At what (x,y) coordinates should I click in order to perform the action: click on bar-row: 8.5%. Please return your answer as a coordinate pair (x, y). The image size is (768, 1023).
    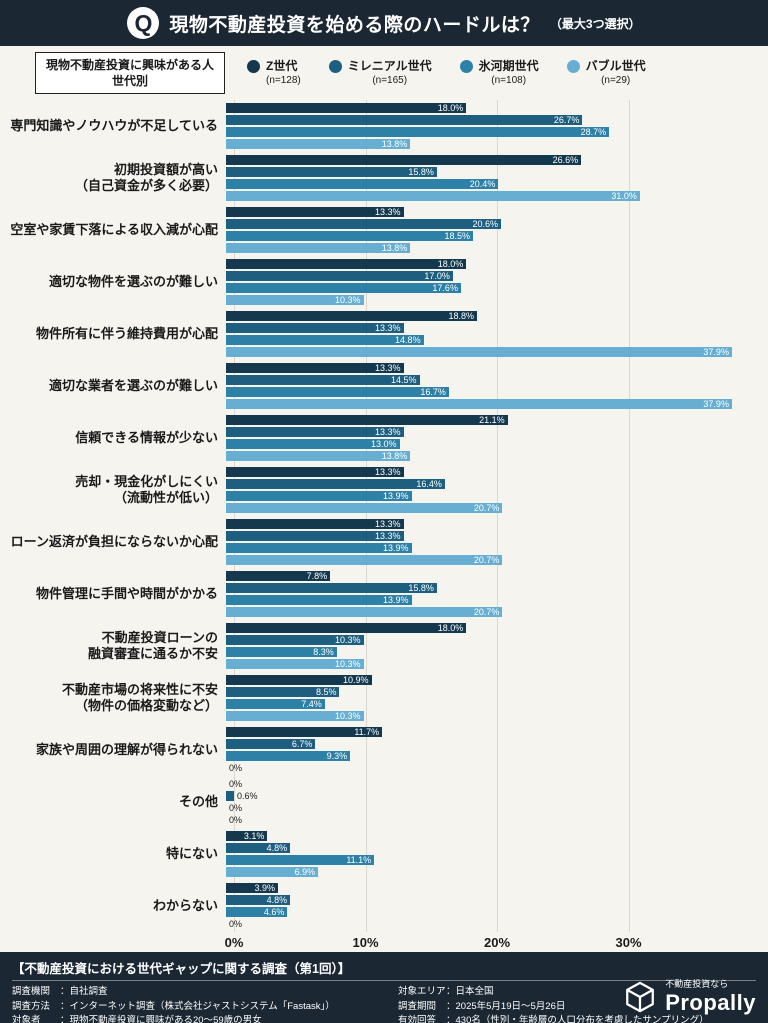
    Looking at the image, I should click on (493, 692).